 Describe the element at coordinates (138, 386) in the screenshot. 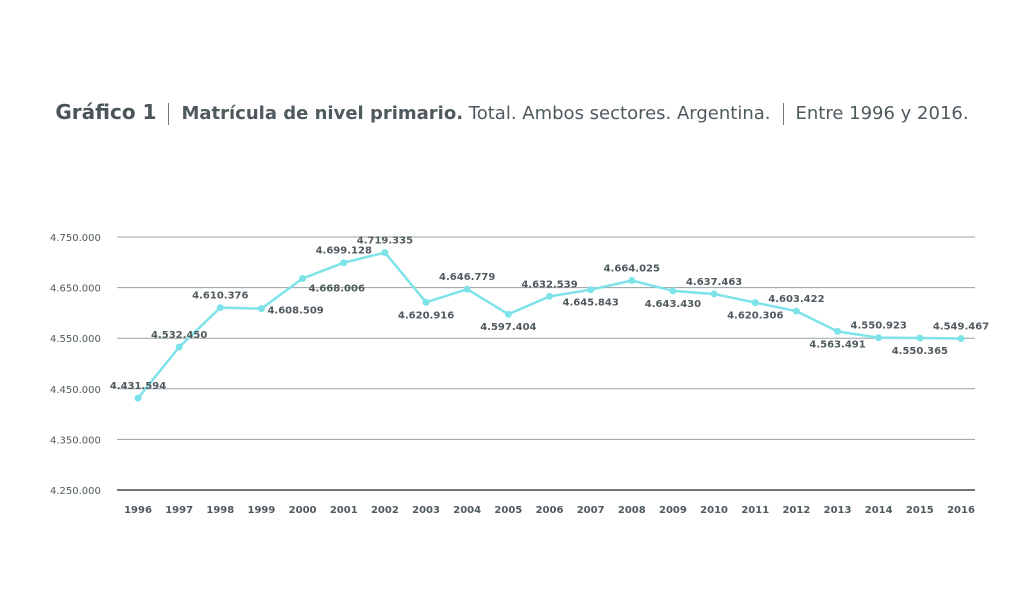

I see `data-label: 4.431.594` at that location.